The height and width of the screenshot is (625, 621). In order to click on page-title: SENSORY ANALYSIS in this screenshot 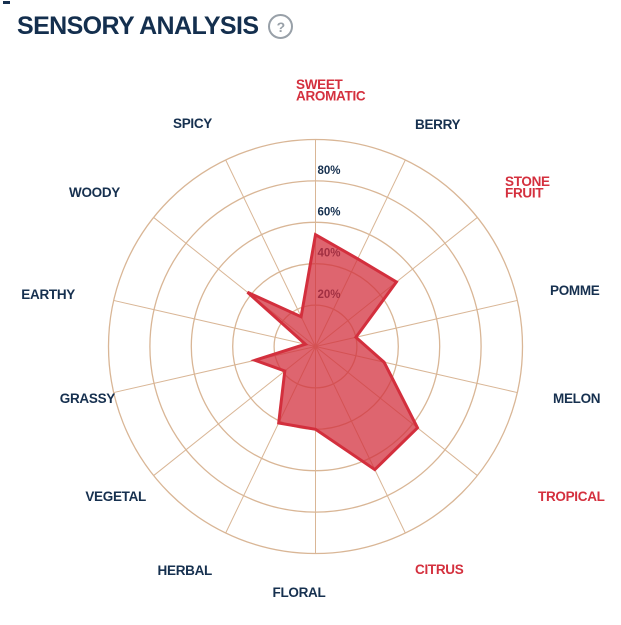, I will do `click(138, 26)`.